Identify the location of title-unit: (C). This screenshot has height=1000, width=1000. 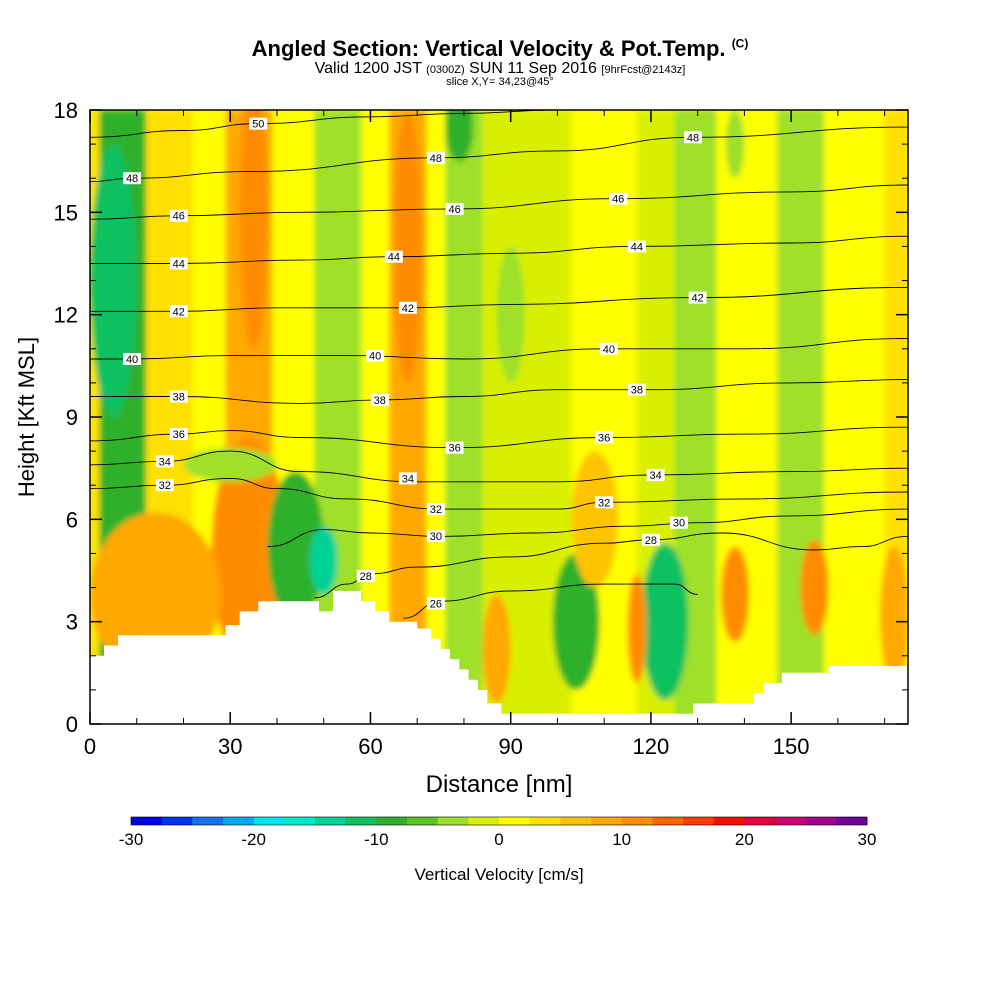
(740, 43).